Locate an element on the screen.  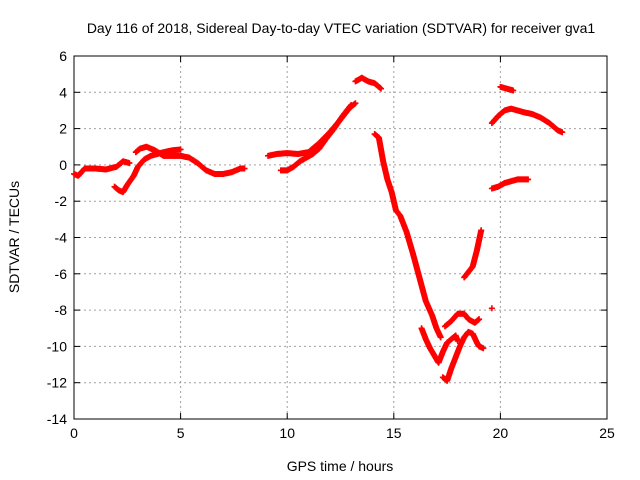
y-tick-label: -10 is located at coordinates (57, 346).